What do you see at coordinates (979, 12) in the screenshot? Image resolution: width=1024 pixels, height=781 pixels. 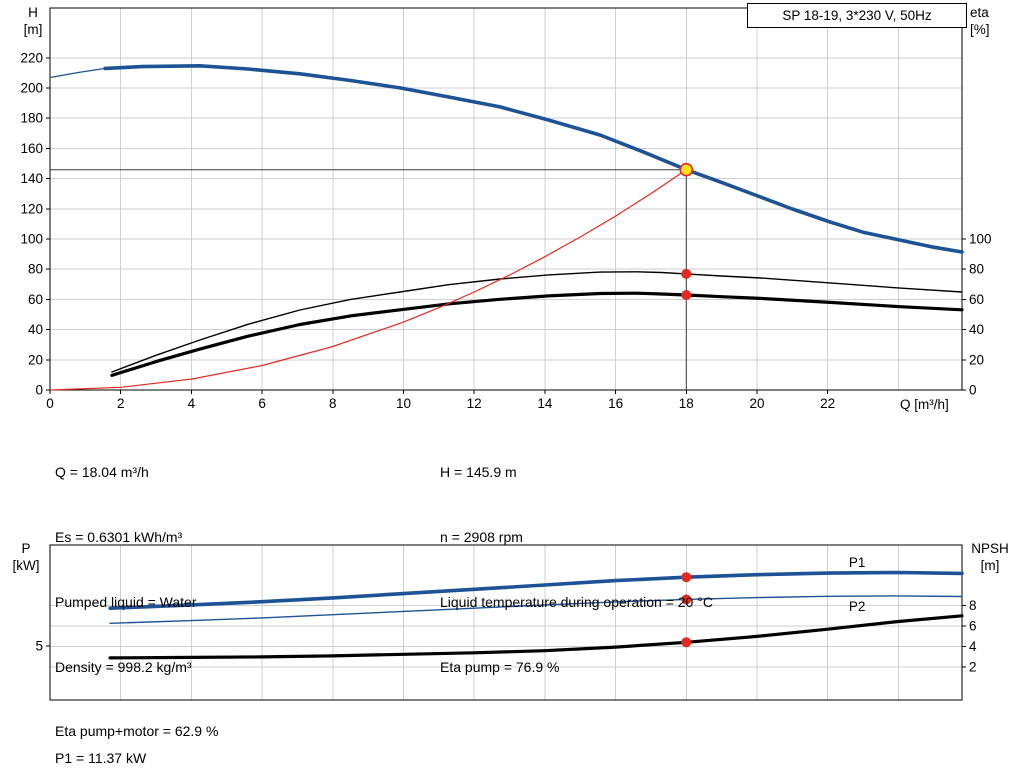 I see `eta-axis-symbol: eta` at bounding box center [979, 12].